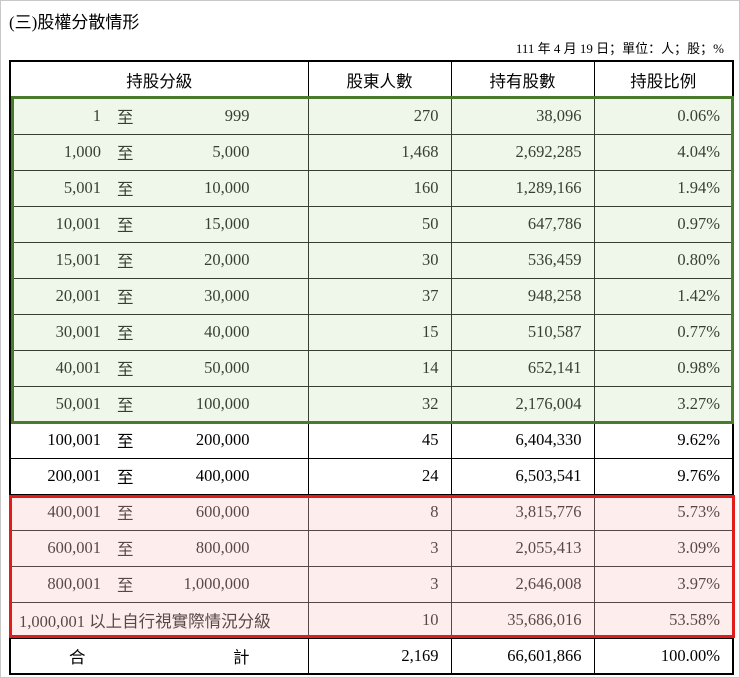  Describe the element at coordinates (237, 115) in the screenshot. I see `level-to: 999` at that location.